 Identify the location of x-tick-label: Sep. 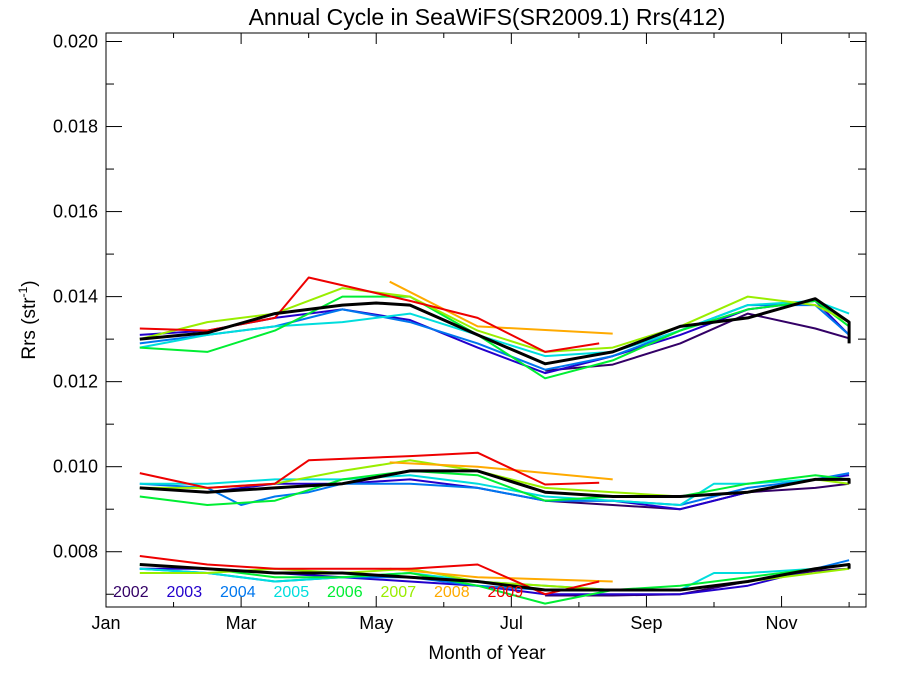
(646, 623).